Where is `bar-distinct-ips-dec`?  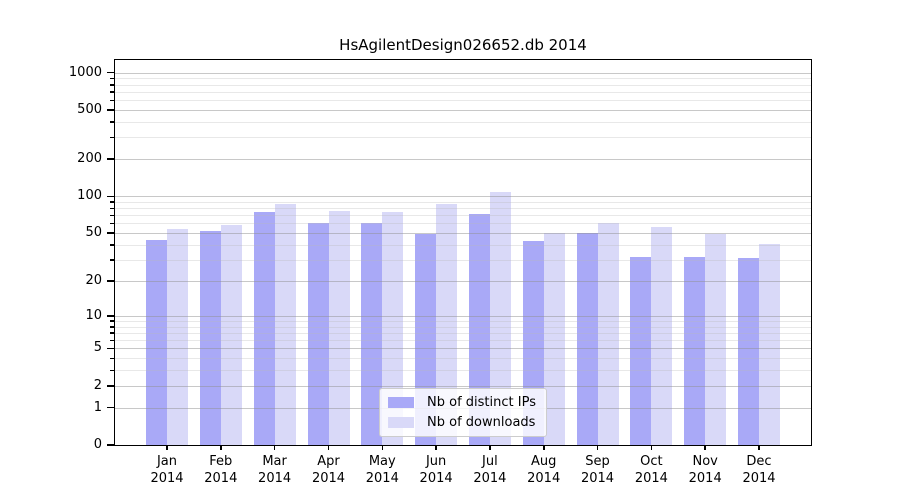
bar-distinct-ips-dec is located at coordinates (748, 351).